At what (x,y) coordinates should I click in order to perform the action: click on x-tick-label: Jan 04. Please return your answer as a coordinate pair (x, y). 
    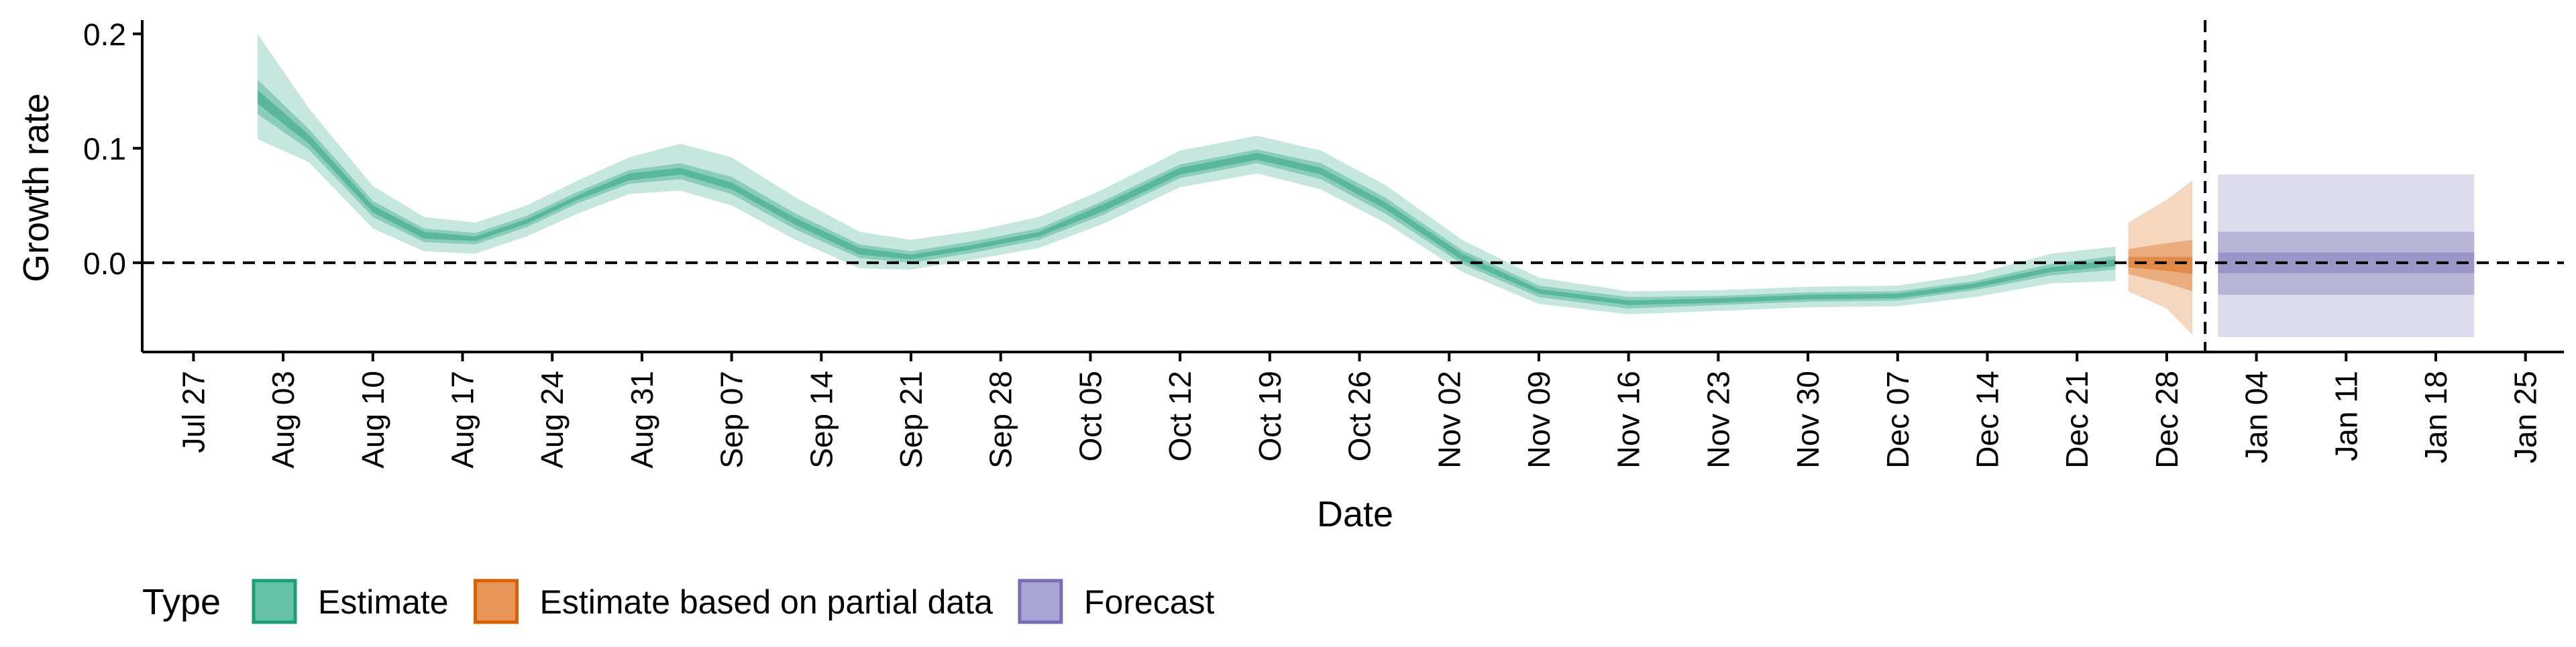
    Looking at the image, I should click on (2256, 417).